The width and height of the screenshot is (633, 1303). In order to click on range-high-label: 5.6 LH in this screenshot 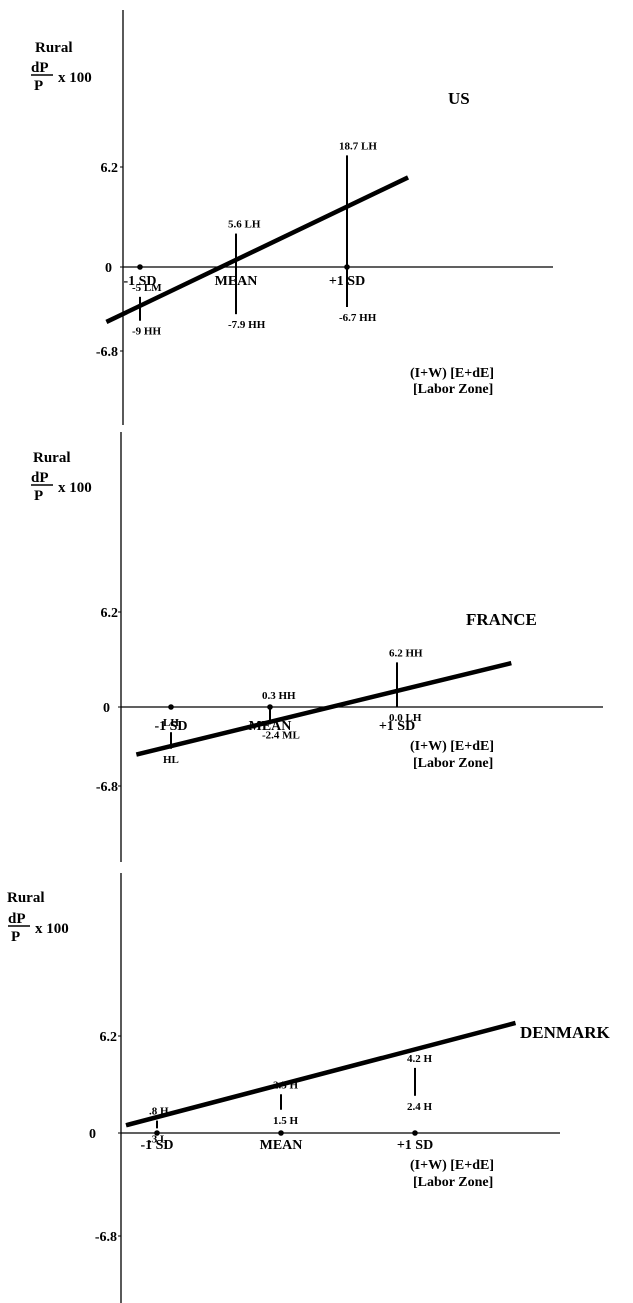, I will do `click(244, 225)`.